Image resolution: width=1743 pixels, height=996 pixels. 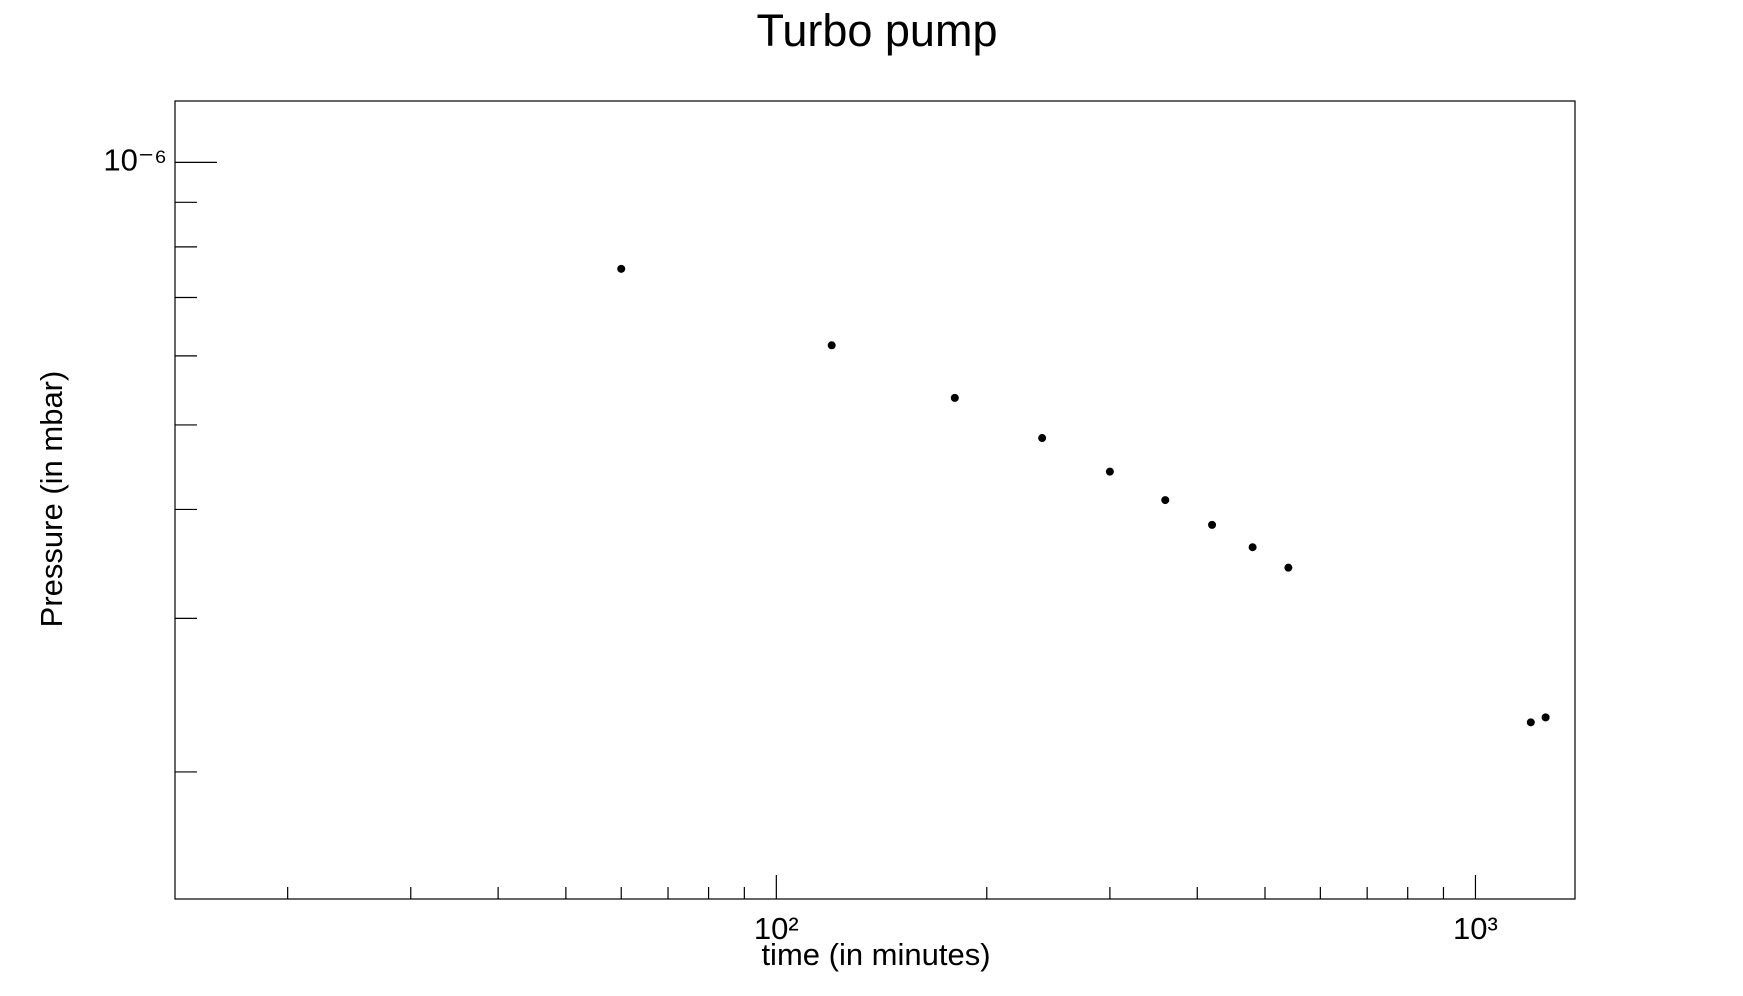 I want to click on chart-title: Turbo pump, so click(x=877, y=30).